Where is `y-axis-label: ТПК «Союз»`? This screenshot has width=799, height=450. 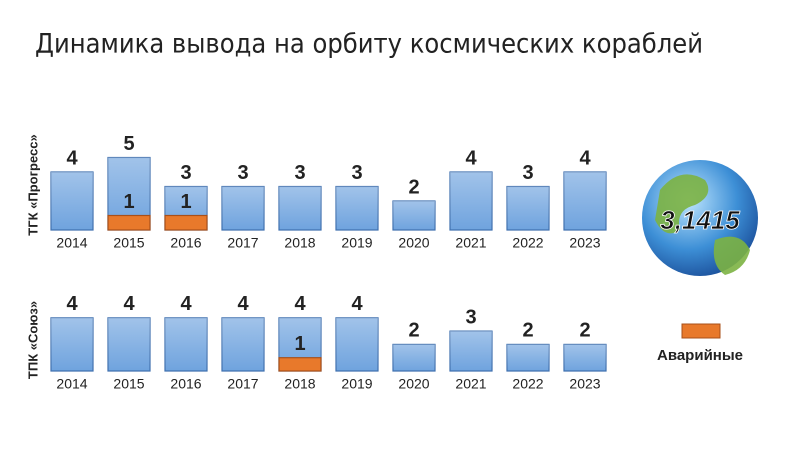
y-axis-label: ТПК «Союз» is located at coordinates (32, 340).